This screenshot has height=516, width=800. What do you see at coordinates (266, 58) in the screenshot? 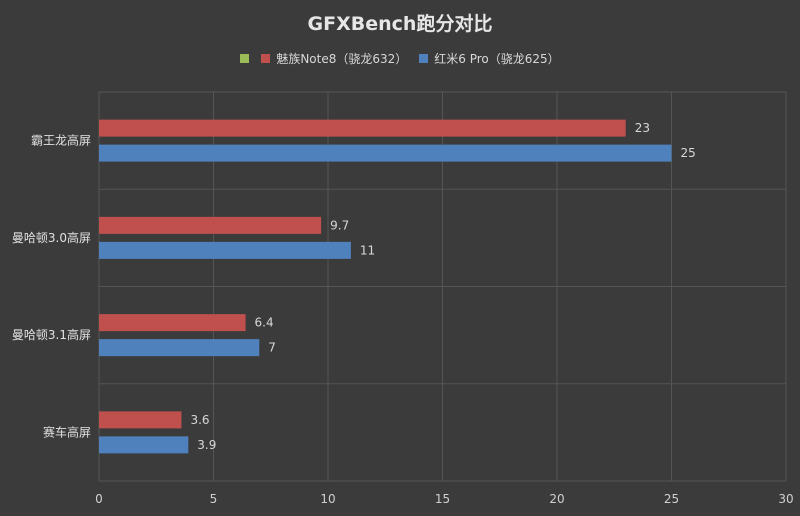
I see `legend-swatch-red` at bounding box center [266, 58].